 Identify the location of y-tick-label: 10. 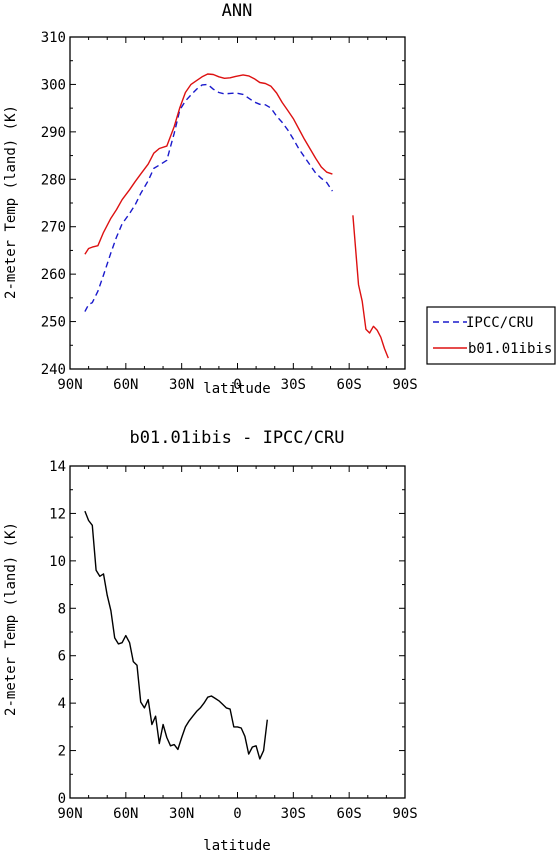
(57, 562).